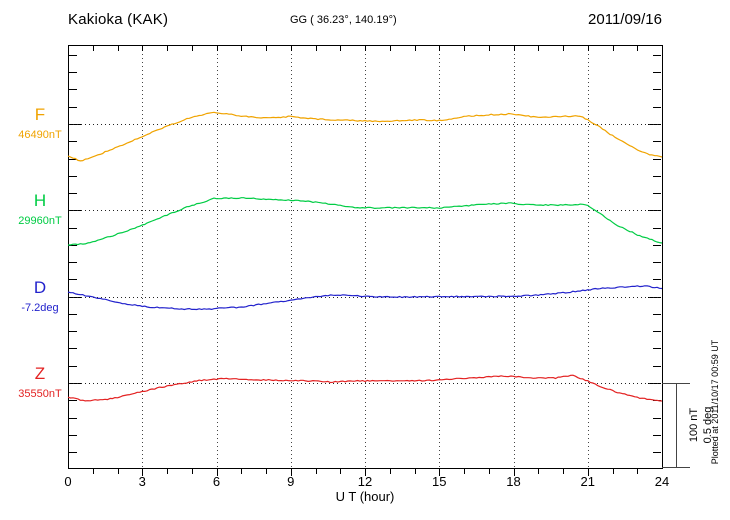 This screenshot has height=520, width=730. Describe the element at coordinates (40, 221) in the screenshot. I see `trace-value-H: 29960nT` at that location.